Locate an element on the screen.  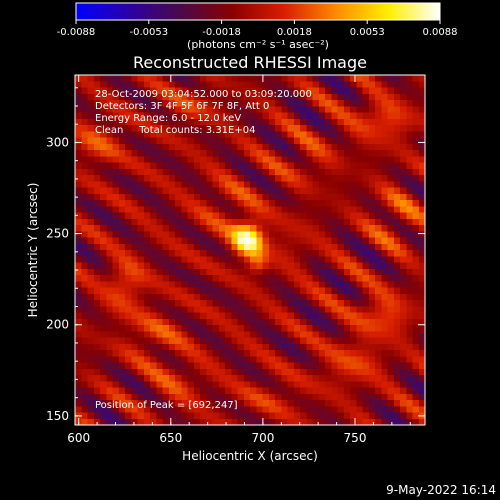
colorbar-label: (photons cm⁻² s⁻¹ asec⁻²) is located at coordinates (258, 44).